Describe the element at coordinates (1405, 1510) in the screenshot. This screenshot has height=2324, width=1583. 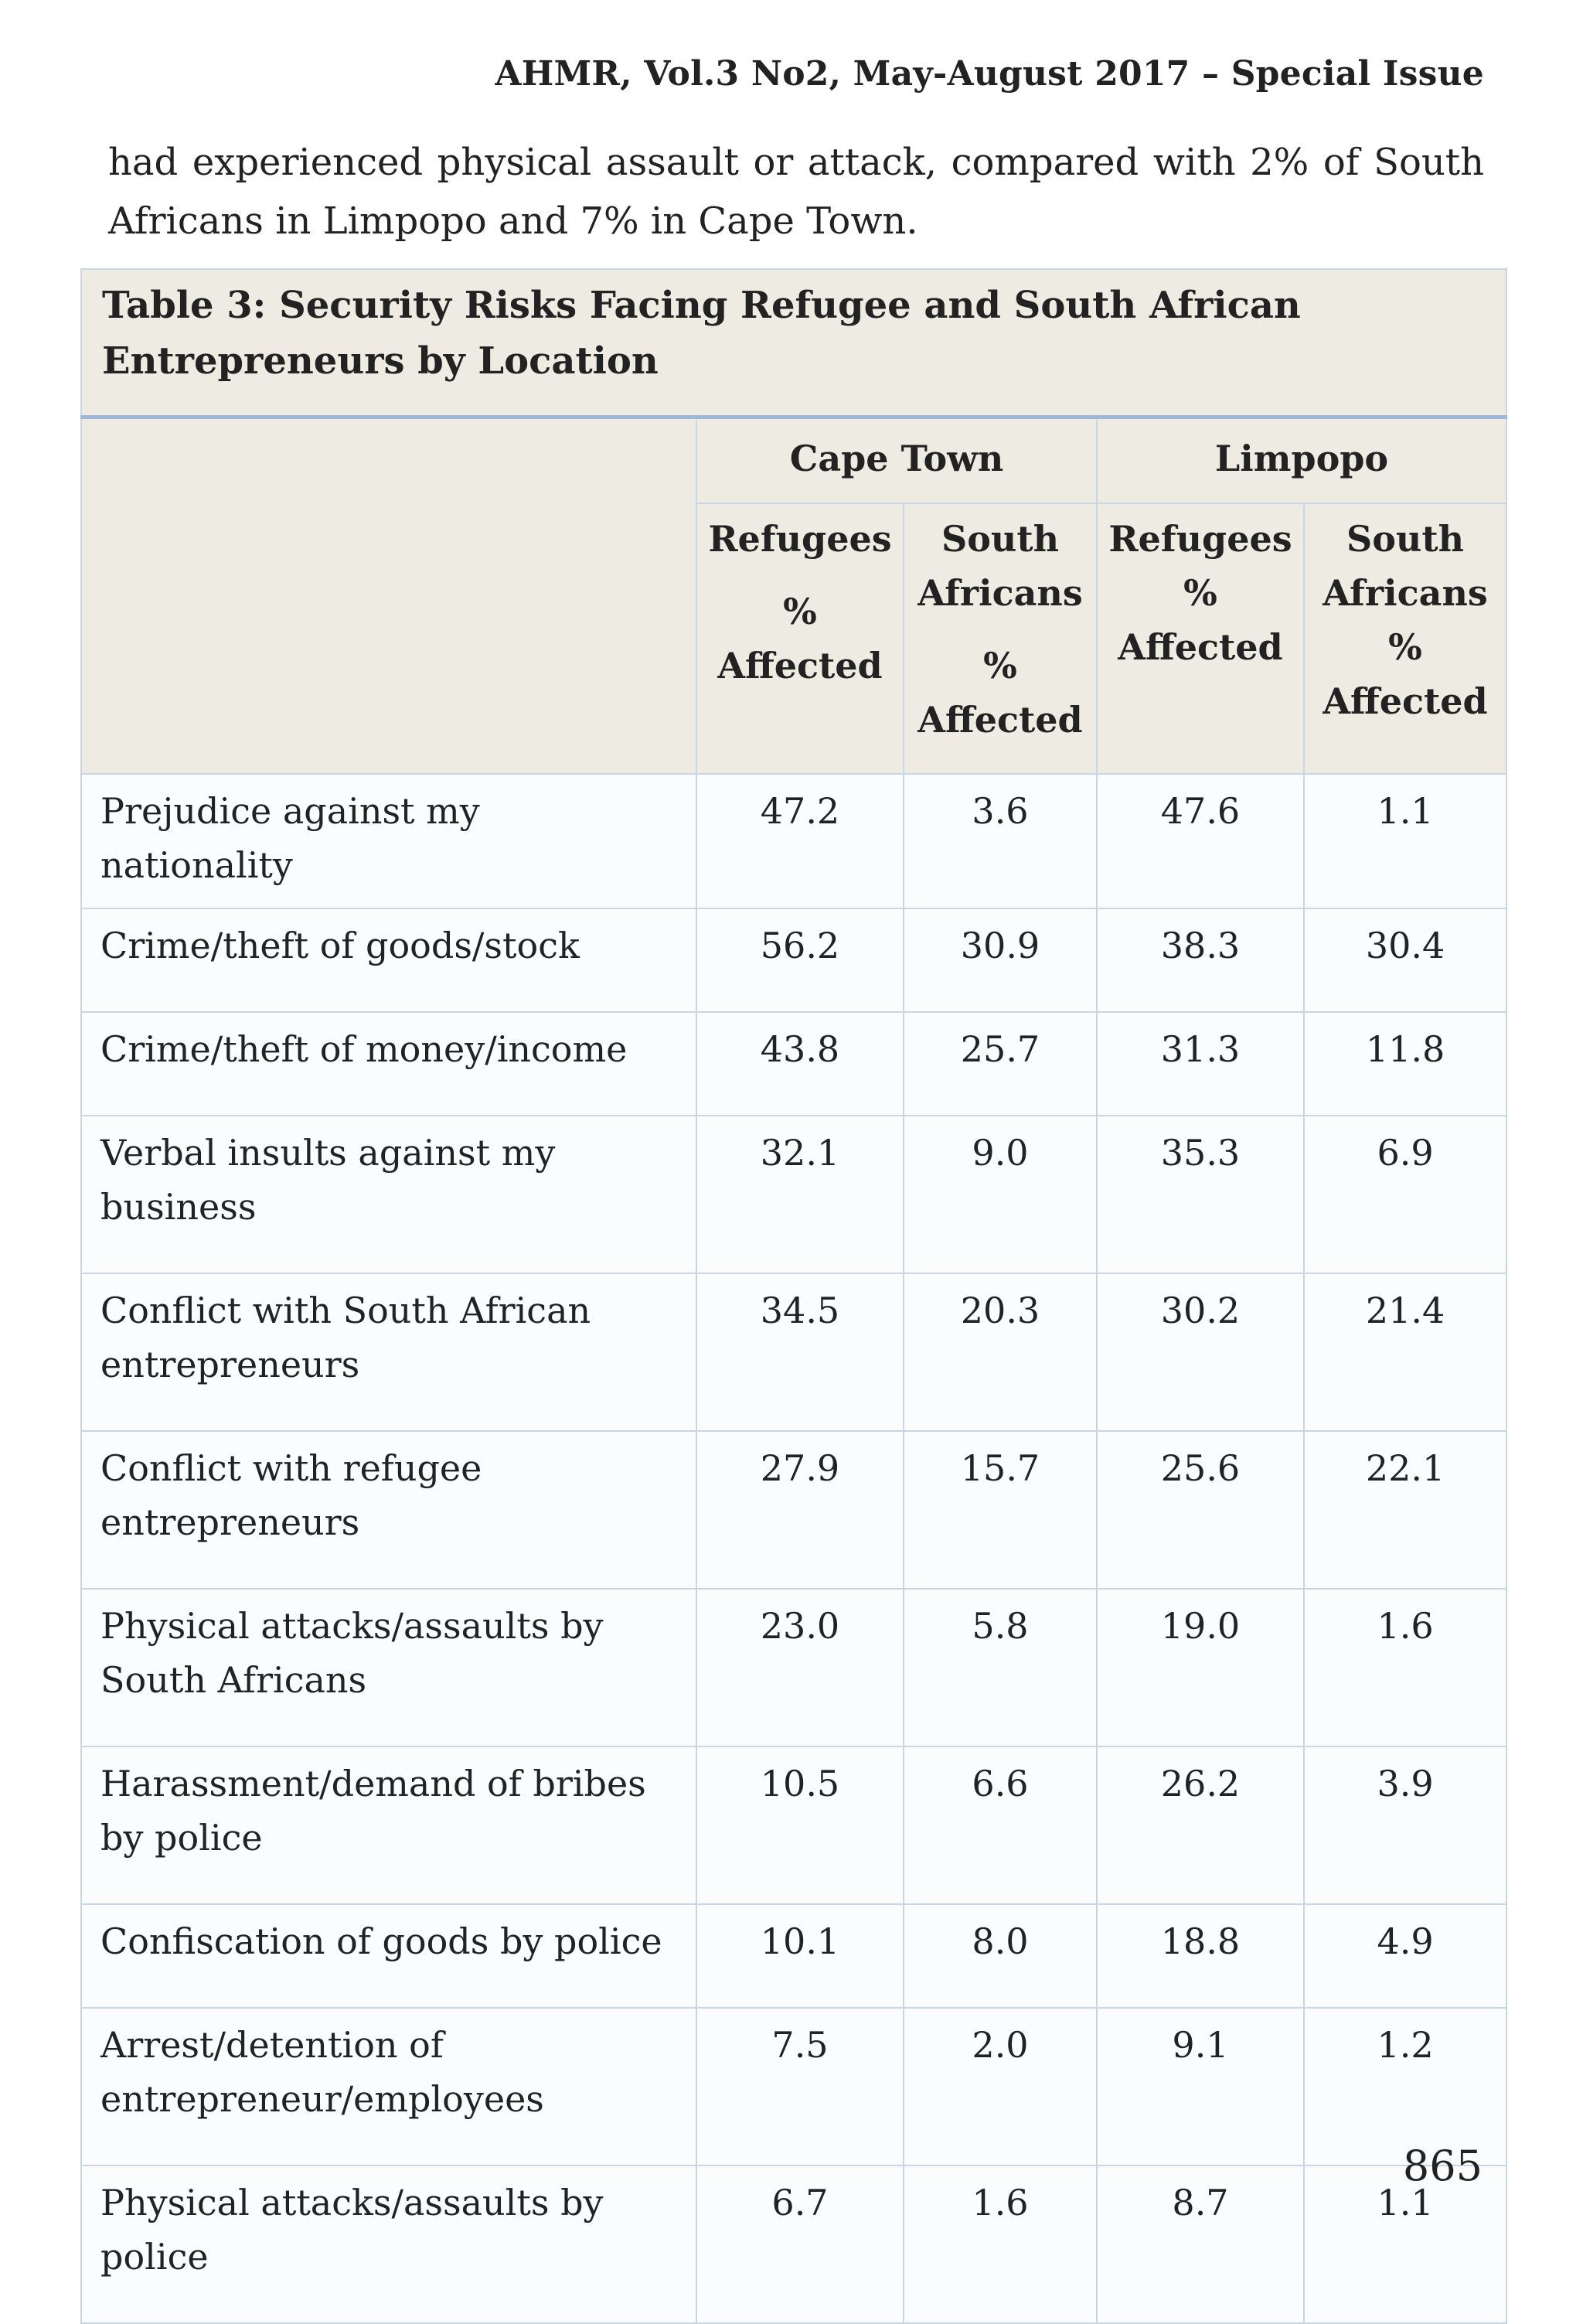
I see `cell-lp-south-africans: 22.1` at that location.